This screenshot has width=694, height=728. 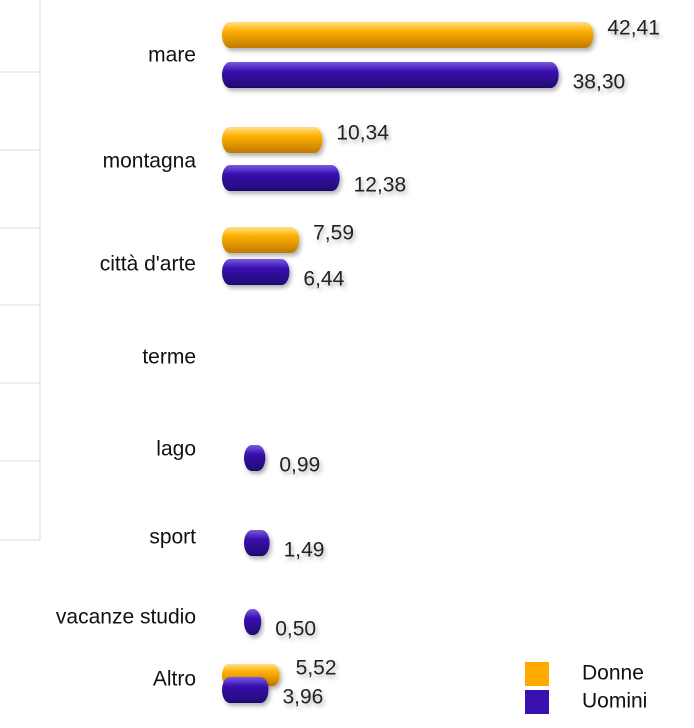 I want to click on value-label: 5,52, so click(x=316, y=668).